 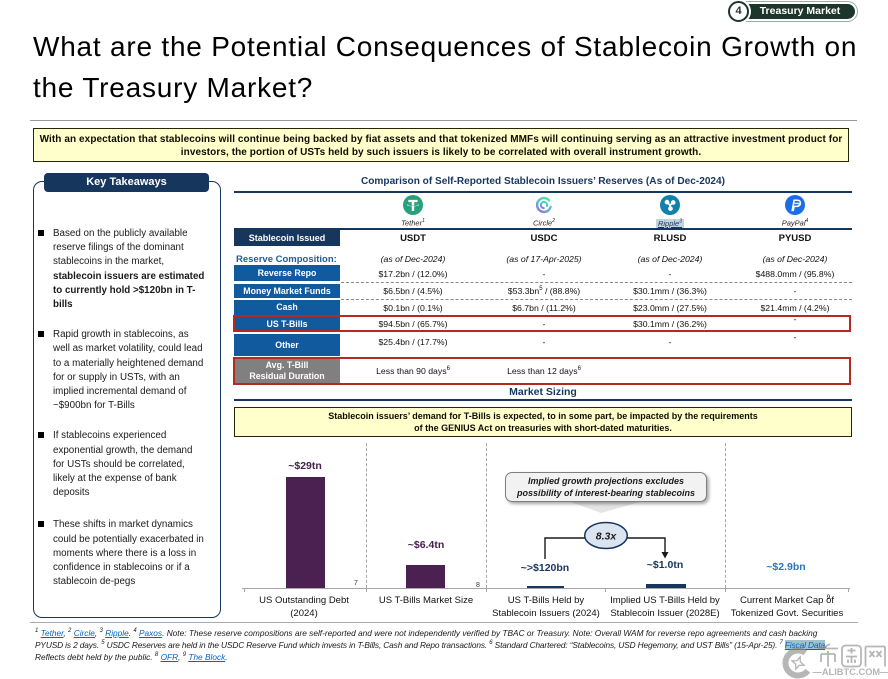 I want to click on svg-text: 8.3x, so click(x=607, y=537).